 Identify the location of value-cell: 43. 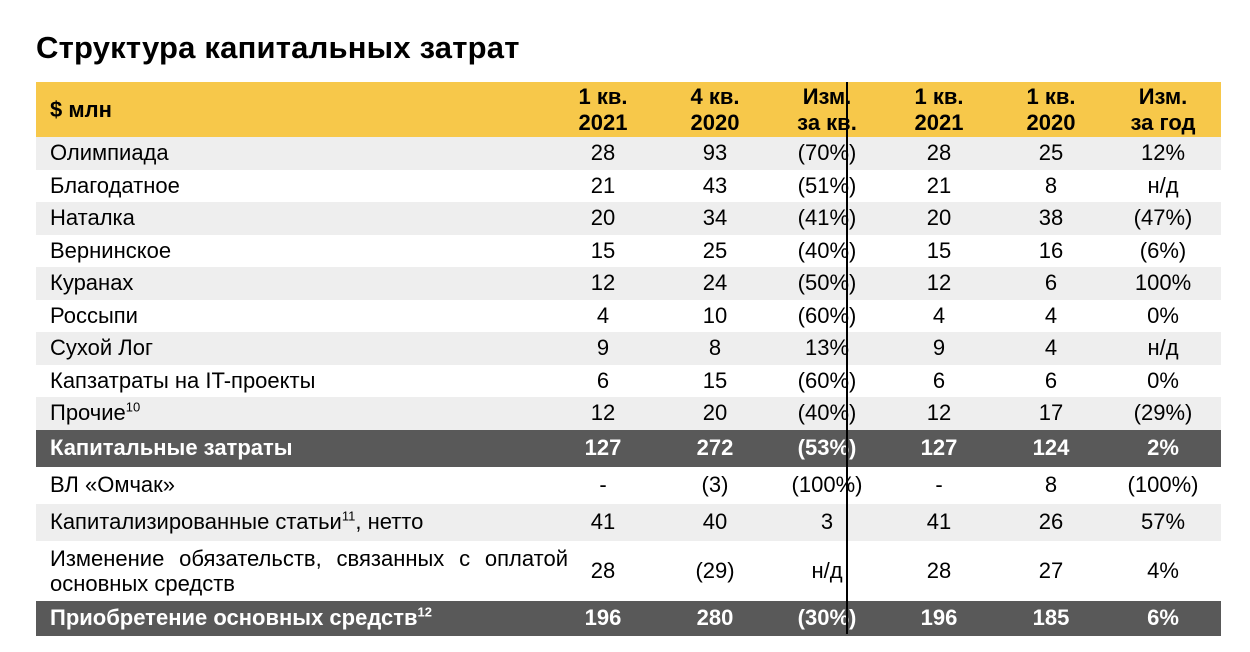
(715, 185).